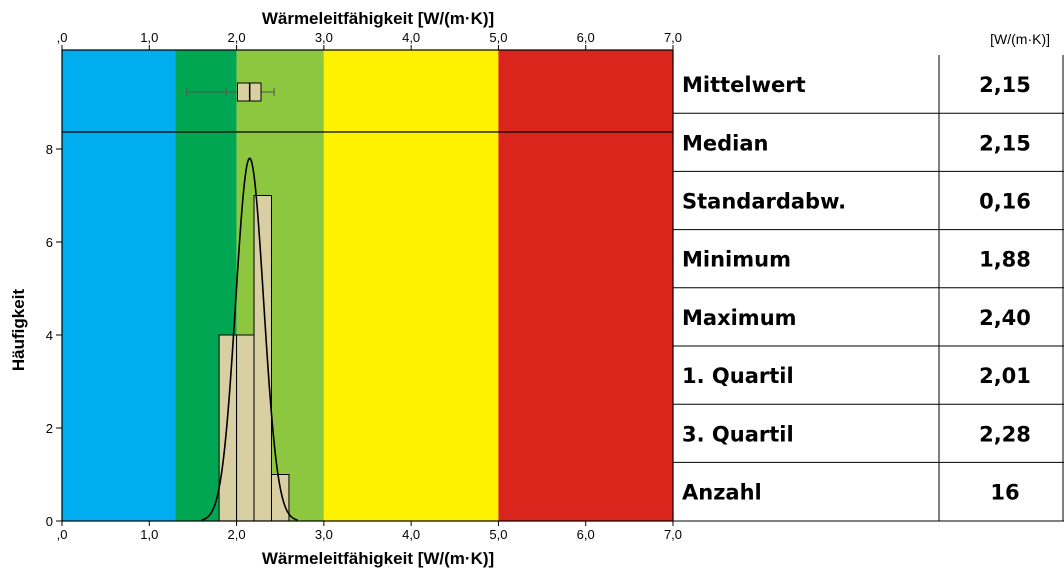 Image resolution: width=1064 pixels, height=574 pixels. I want to click on x-tick-label-bottom: 6,0, so click(586, 534).